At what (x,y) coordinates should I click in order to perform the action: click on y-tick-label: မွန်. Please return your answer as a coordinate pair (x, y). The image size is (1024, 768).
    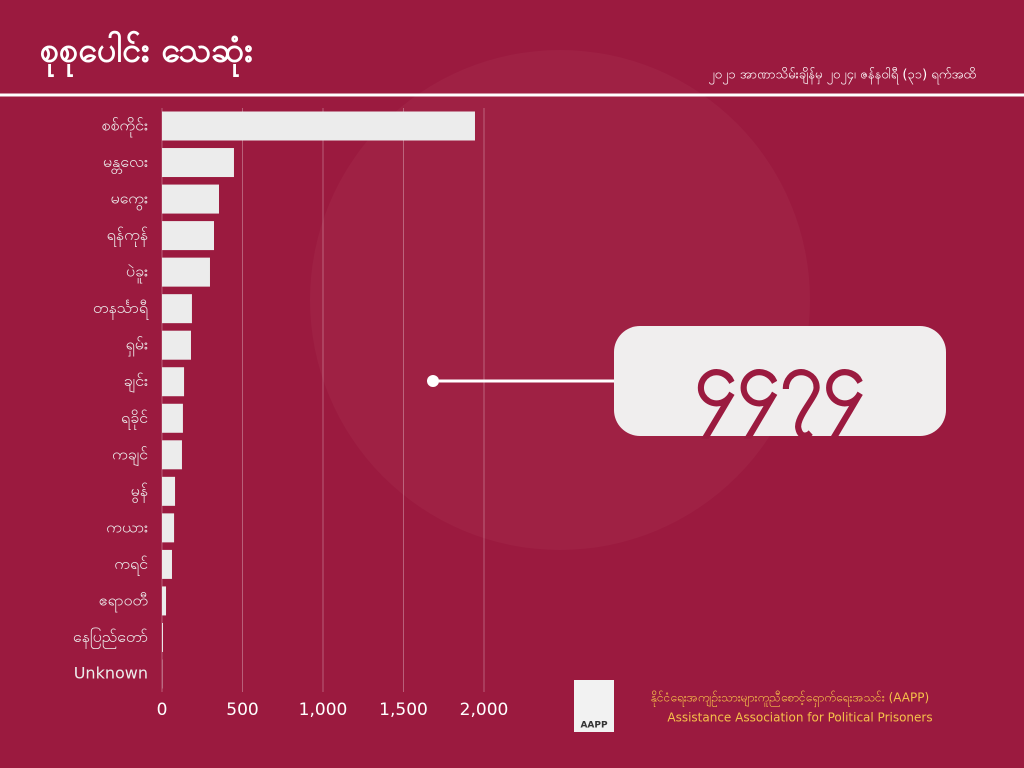
    Looking at the image, I should click on (140, 492).